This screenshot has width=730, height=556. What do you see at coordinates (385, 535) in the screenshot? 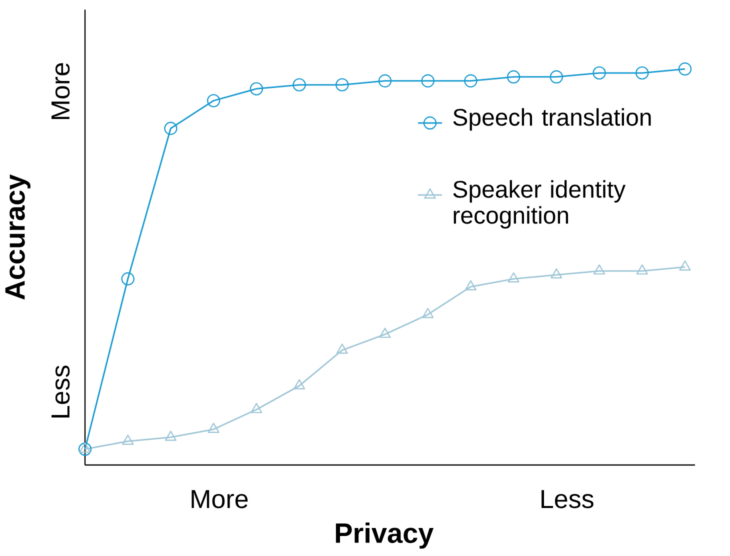
I see `x-axis-title: Privacy` at bounding box center [385, 535].